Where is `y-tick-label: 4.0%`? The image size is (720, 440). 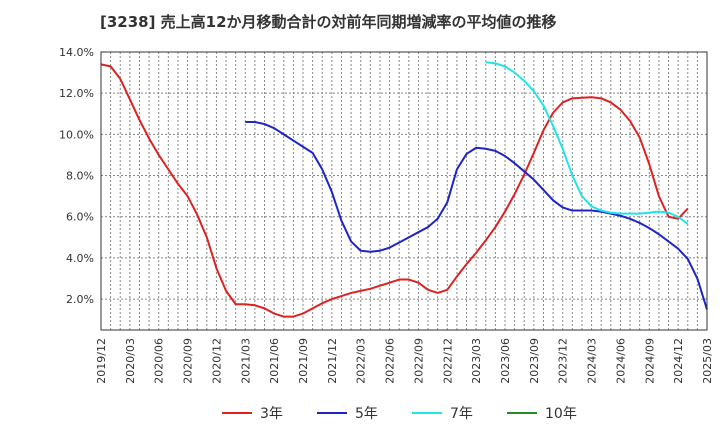 y-tick-label: 4.0% is located at coordinates (80, 258).